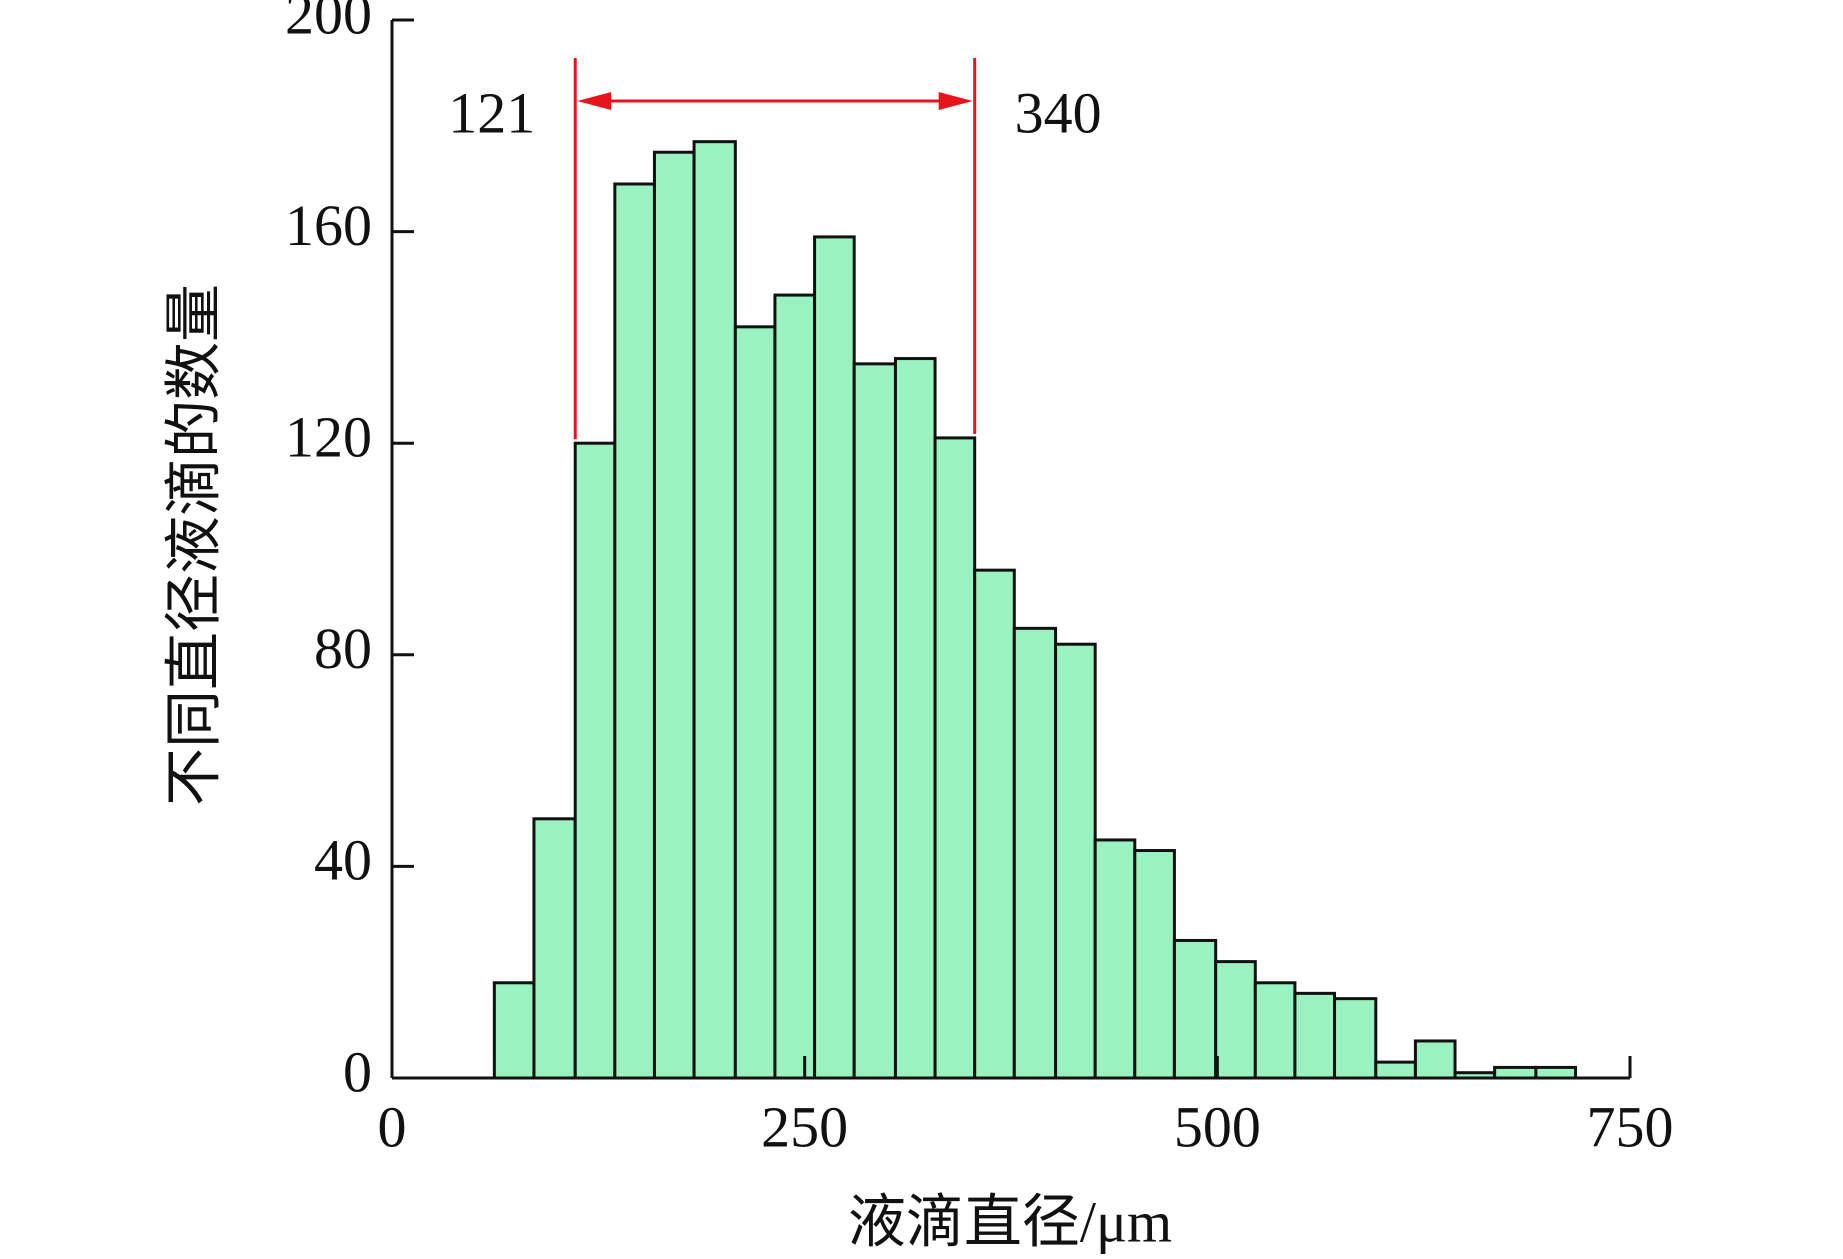 This screenshot has height=1259, width=1843. What do you see at coordinates (328, 225) in the screenshot?
I see `y-tick-label: 160` at bounding box center [328, 225].